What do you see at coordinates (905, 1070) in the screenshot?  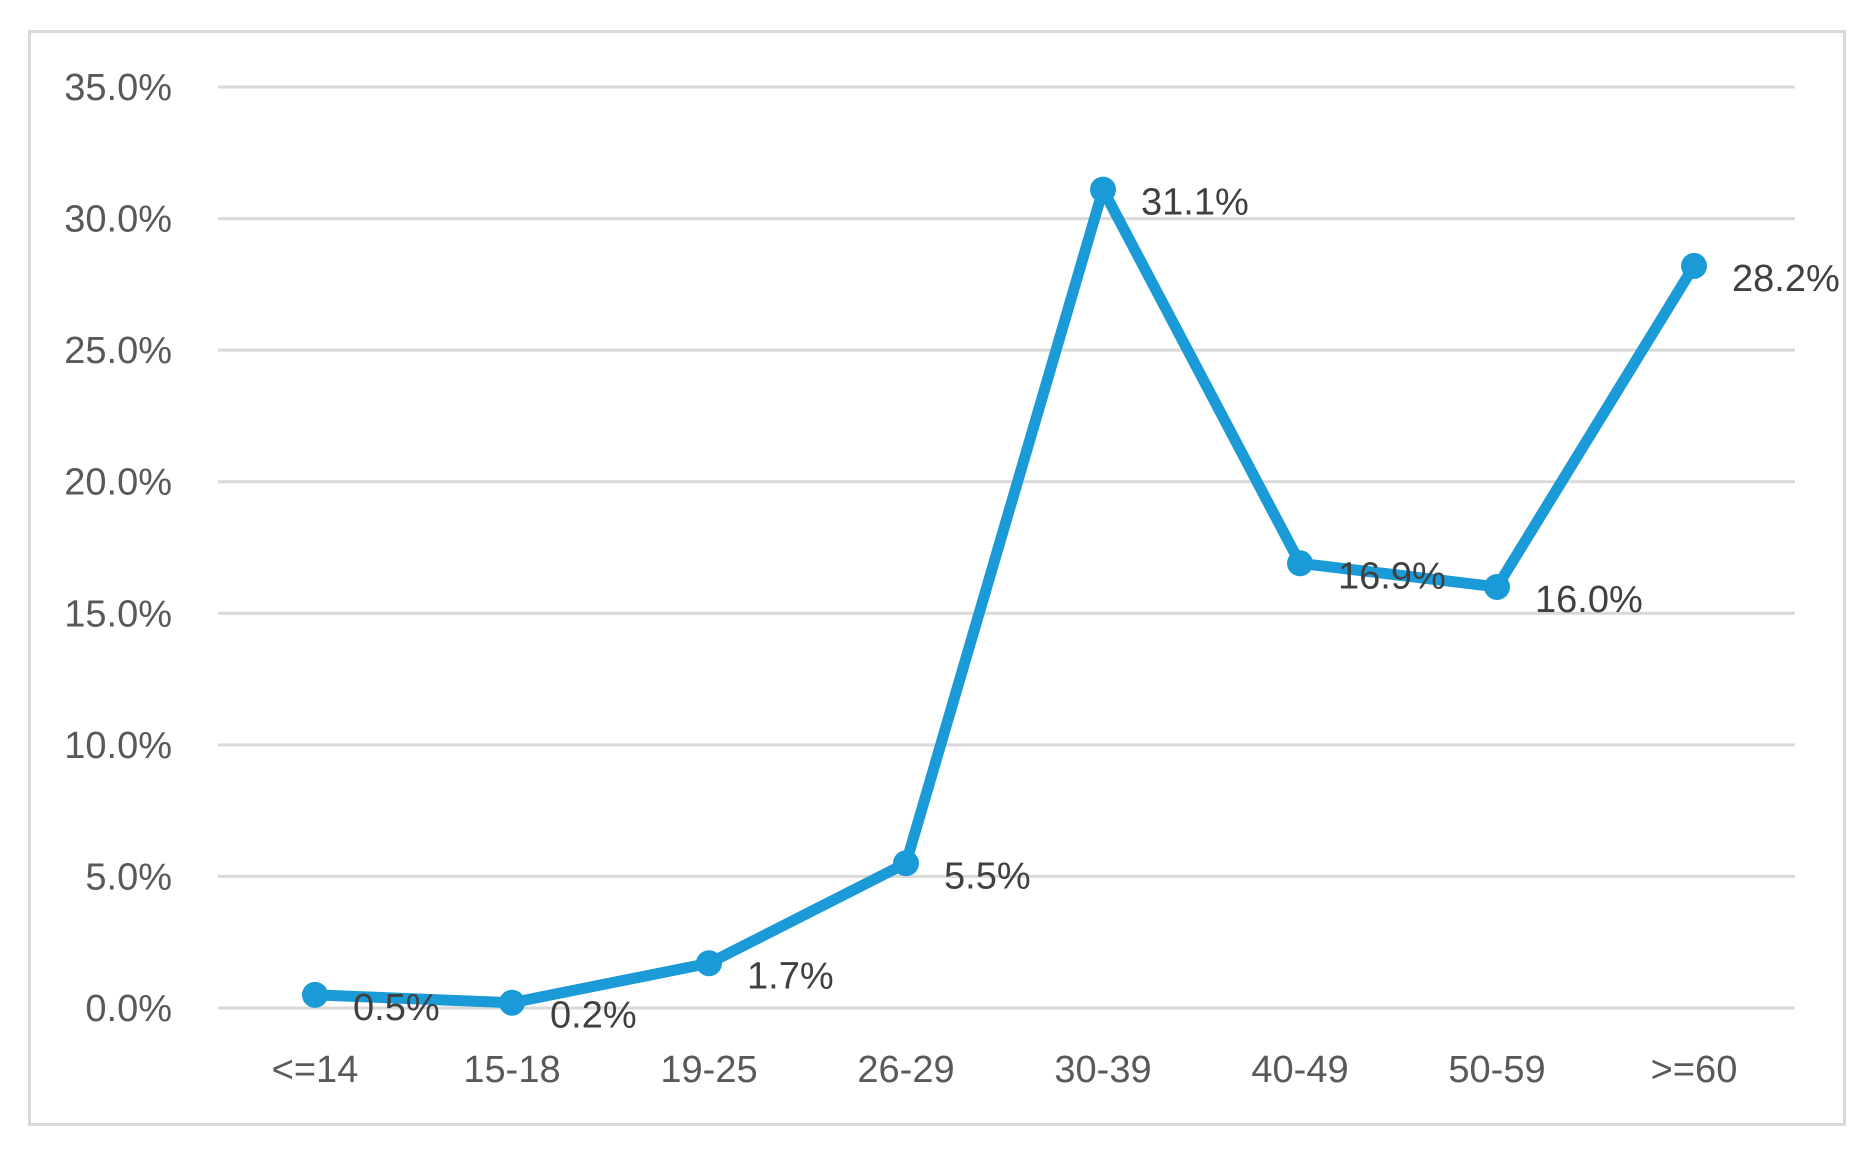 I see `x-tick-label: 26-29` at bounding box center [905, 1070].